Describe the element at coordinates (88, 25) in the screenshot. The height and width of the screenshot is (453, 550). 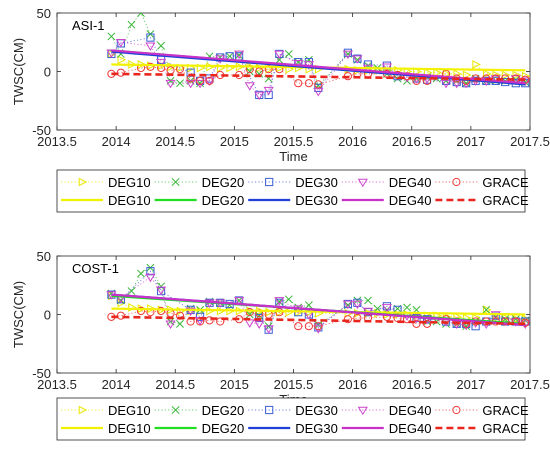
I see `panel-label: ASI-1` at that location.